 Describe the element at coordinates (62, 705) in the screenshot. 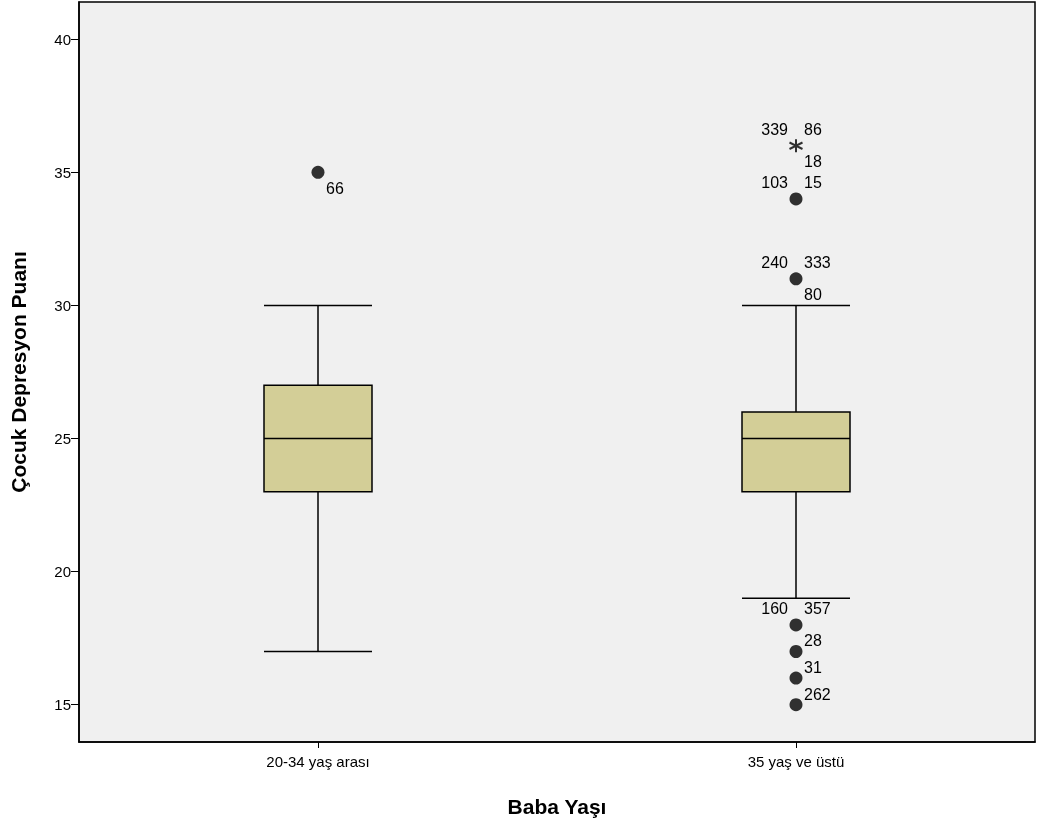

I see `y-tick-label: 15` at that location.